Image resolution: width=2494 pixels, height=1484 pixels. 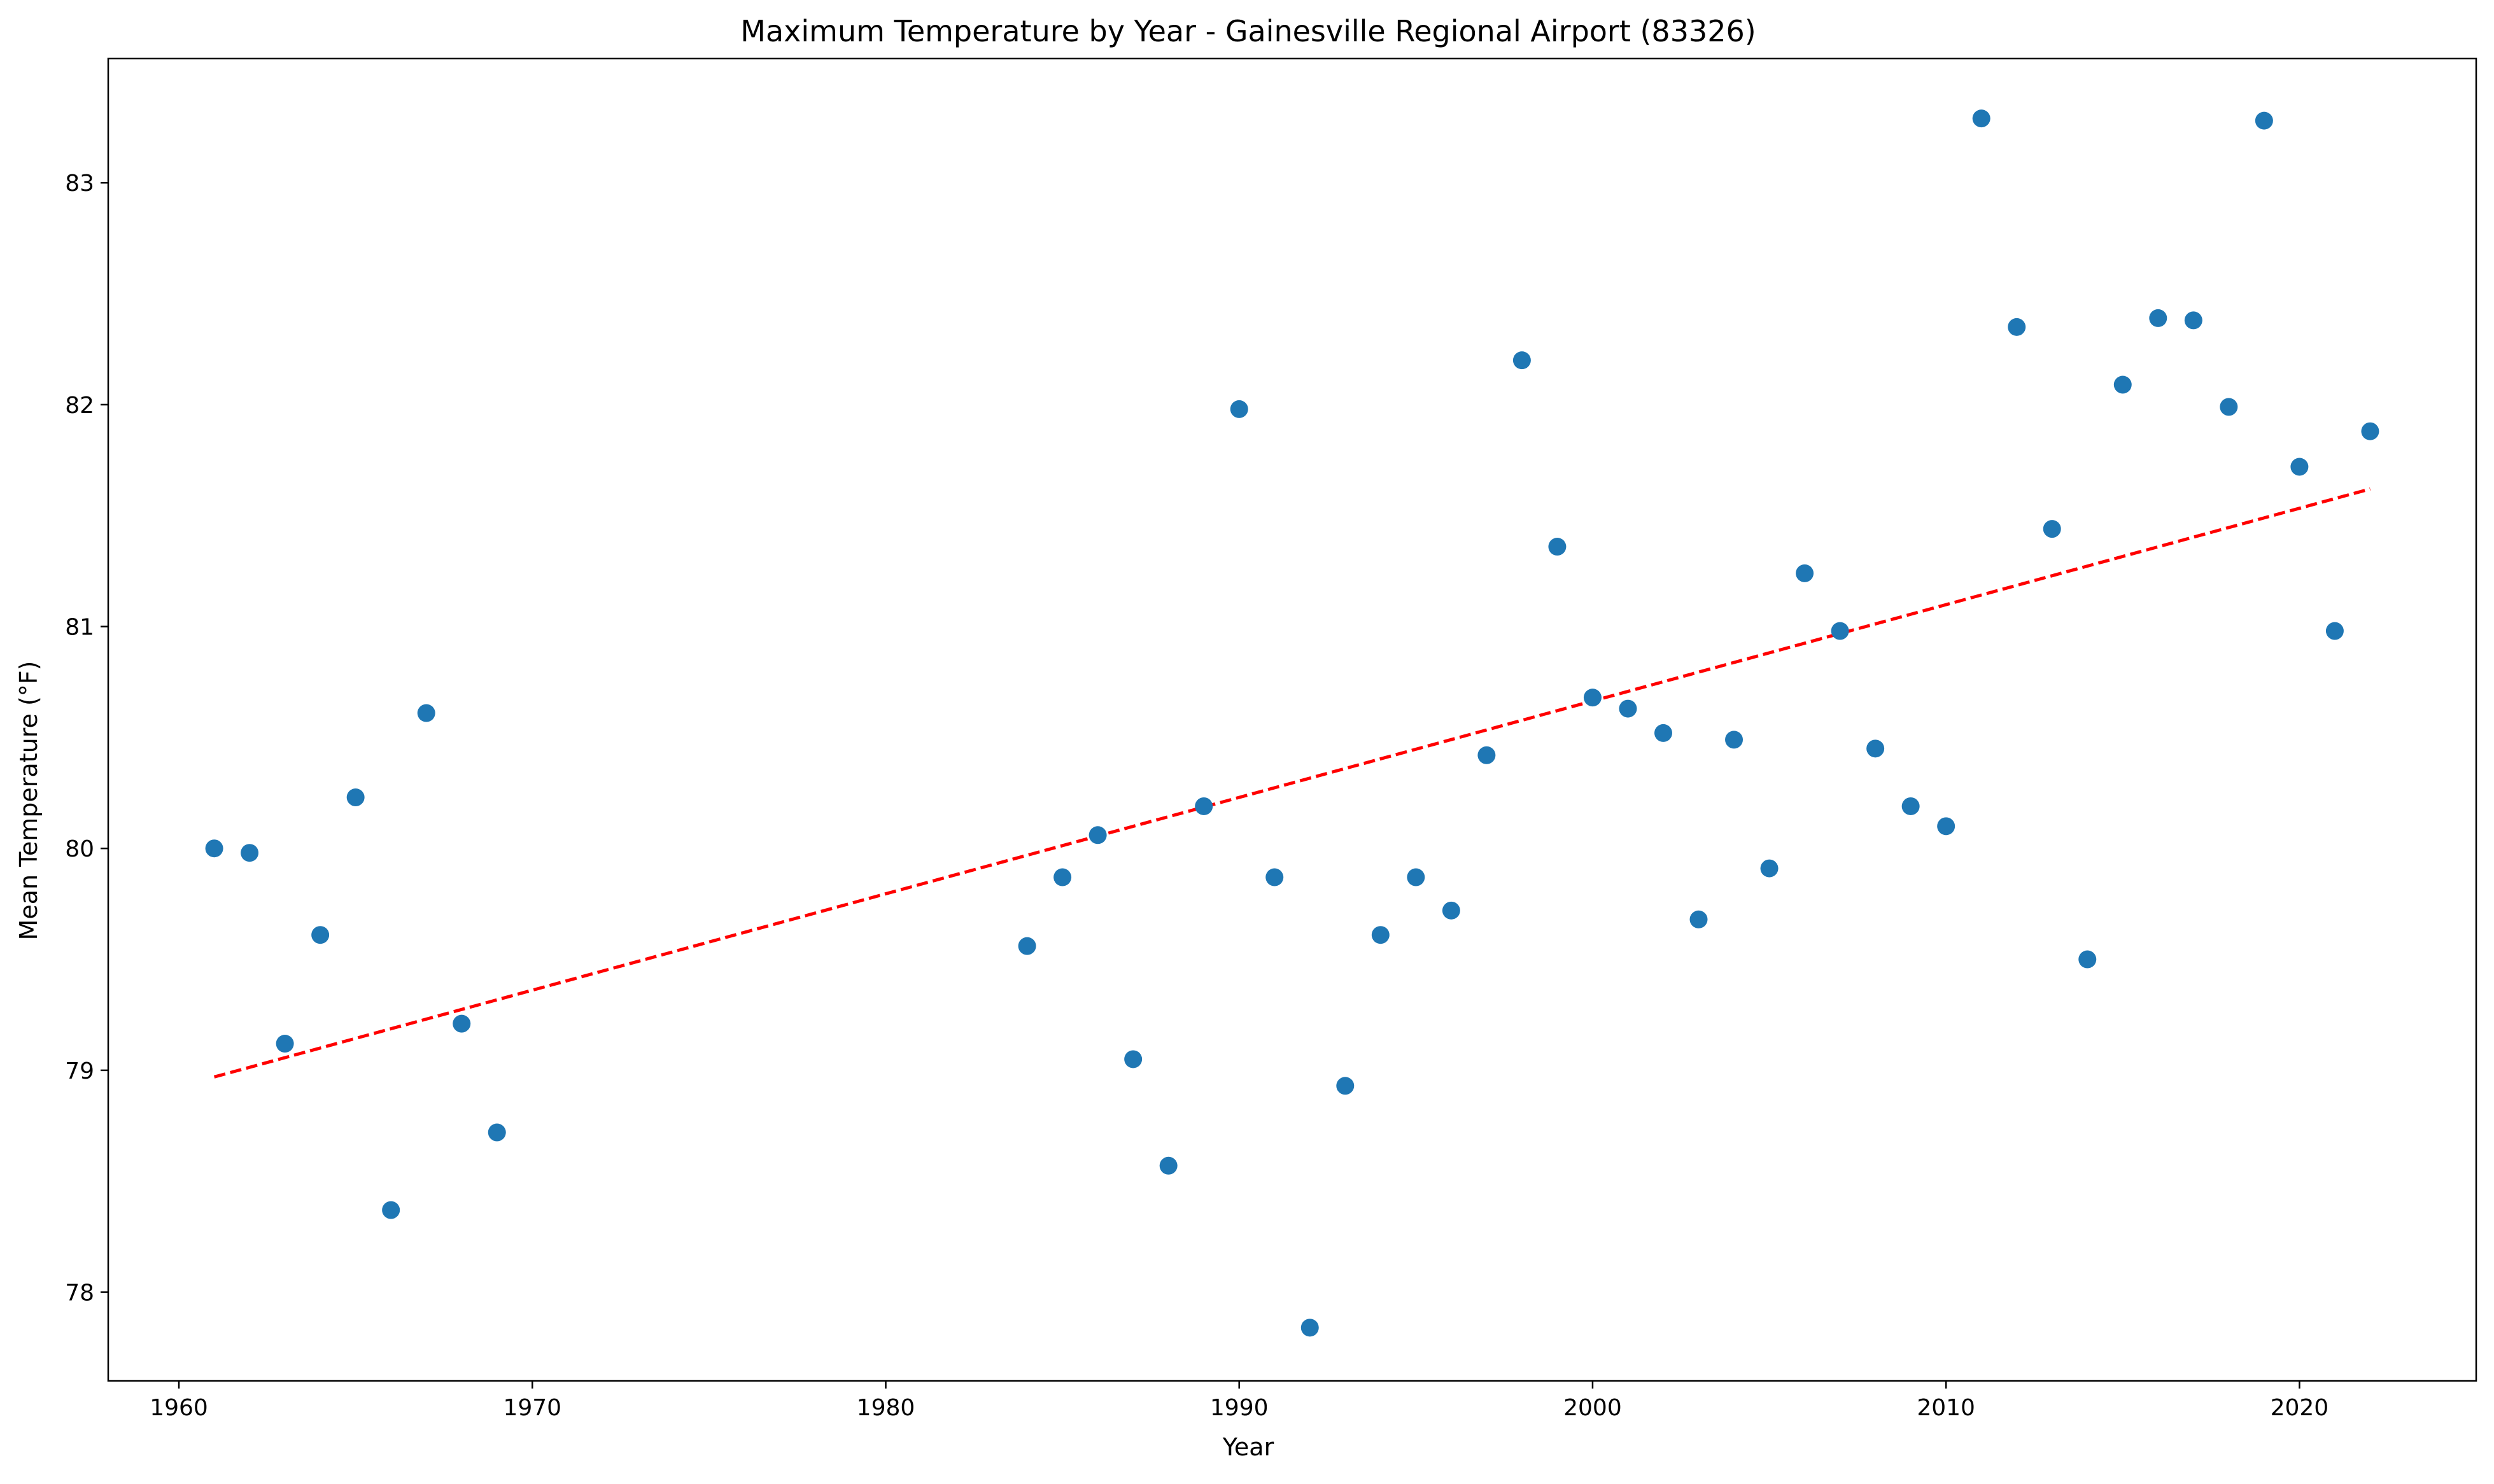 What do you see at coordinates (1240, 1408) in the screenshot?
I see `x-tick-label: 1990` at bounding box center [1240, 1408].